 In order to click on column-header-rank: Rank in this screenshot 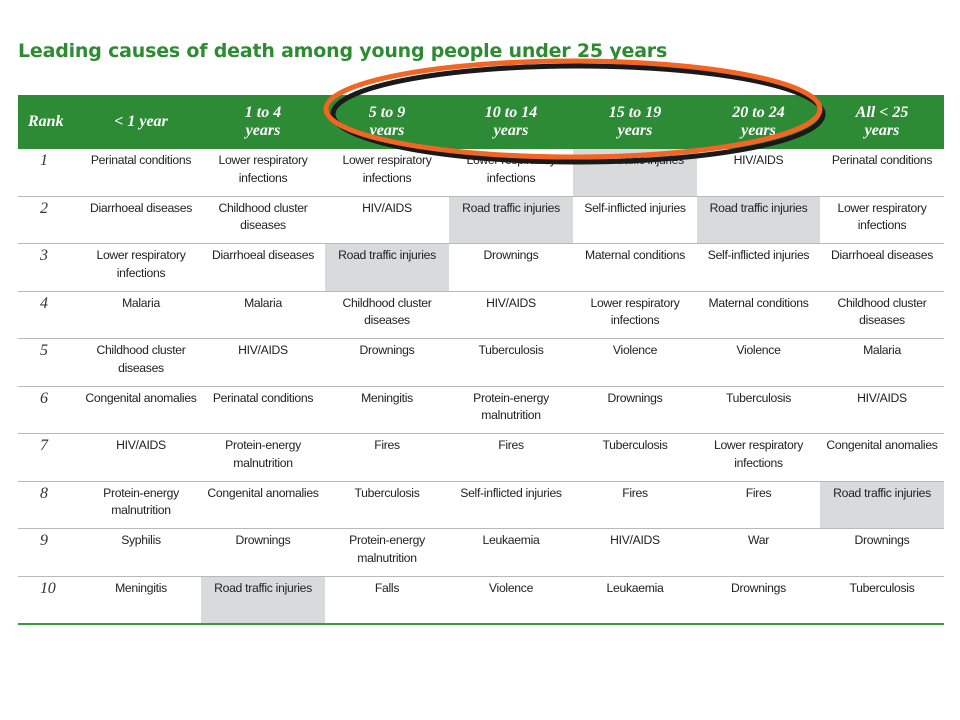, I will do `click(49, 122)`.